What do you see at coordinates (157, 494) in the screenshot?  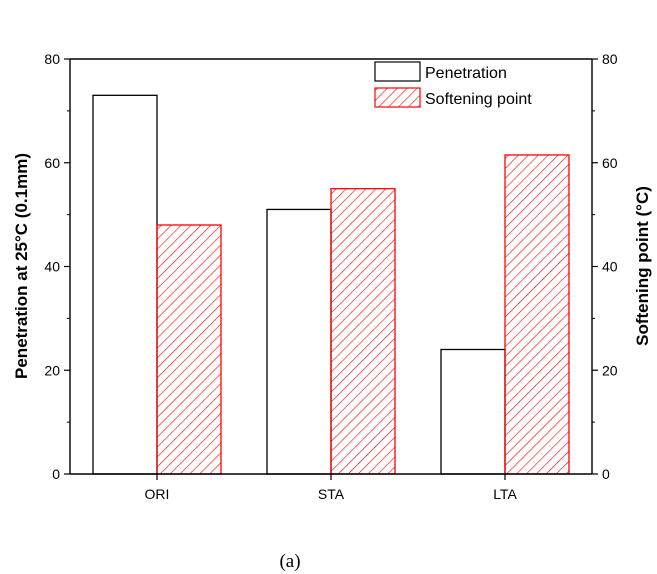 I see `x-tick-label-ori: ORI` at bounding box center [157, 494].